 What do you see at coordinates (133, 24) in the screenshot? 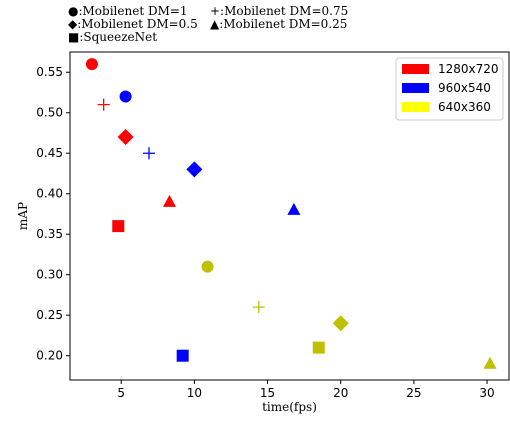
I see `title-text: ◆:Mobilenet DM=0.5` at bounding box center [133, 24].